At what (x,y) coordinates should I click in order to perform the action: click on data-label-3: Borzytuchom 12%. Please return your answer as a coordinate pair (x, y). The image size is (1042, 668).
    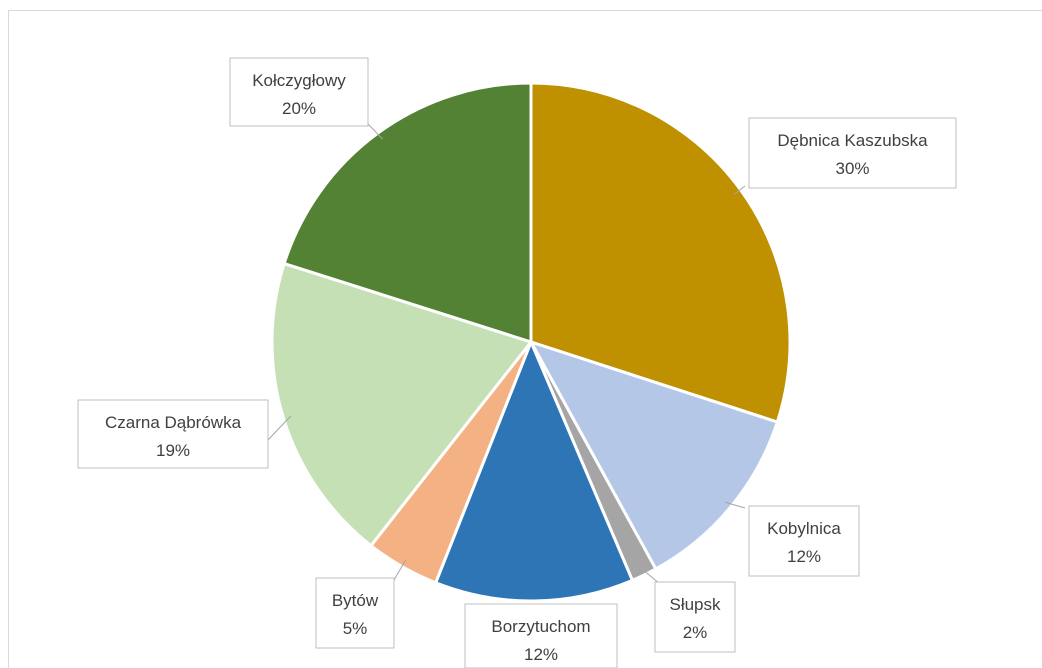
    Looking at the image, I should click on (541, 635).